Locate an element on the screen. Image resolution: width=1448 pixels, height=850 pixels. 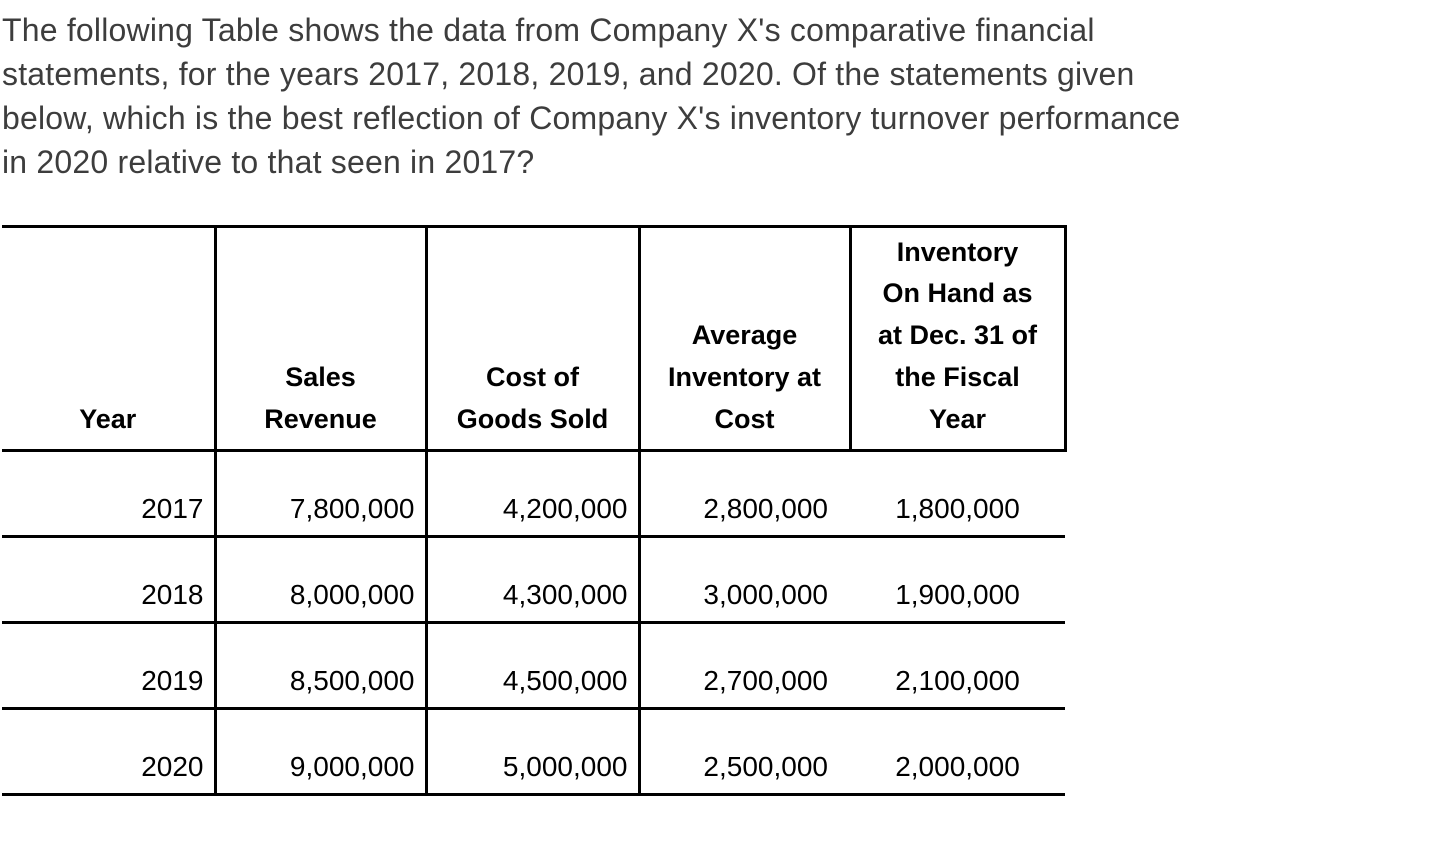
avg-inventory-cell: 2,700,000 is located at coordinates (744, 666).